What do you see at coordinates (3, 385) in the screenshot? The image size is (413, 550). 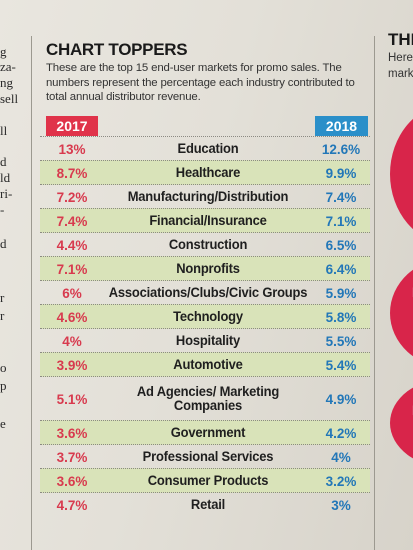 I see `left-text: p` at bounding box center [3, 385].